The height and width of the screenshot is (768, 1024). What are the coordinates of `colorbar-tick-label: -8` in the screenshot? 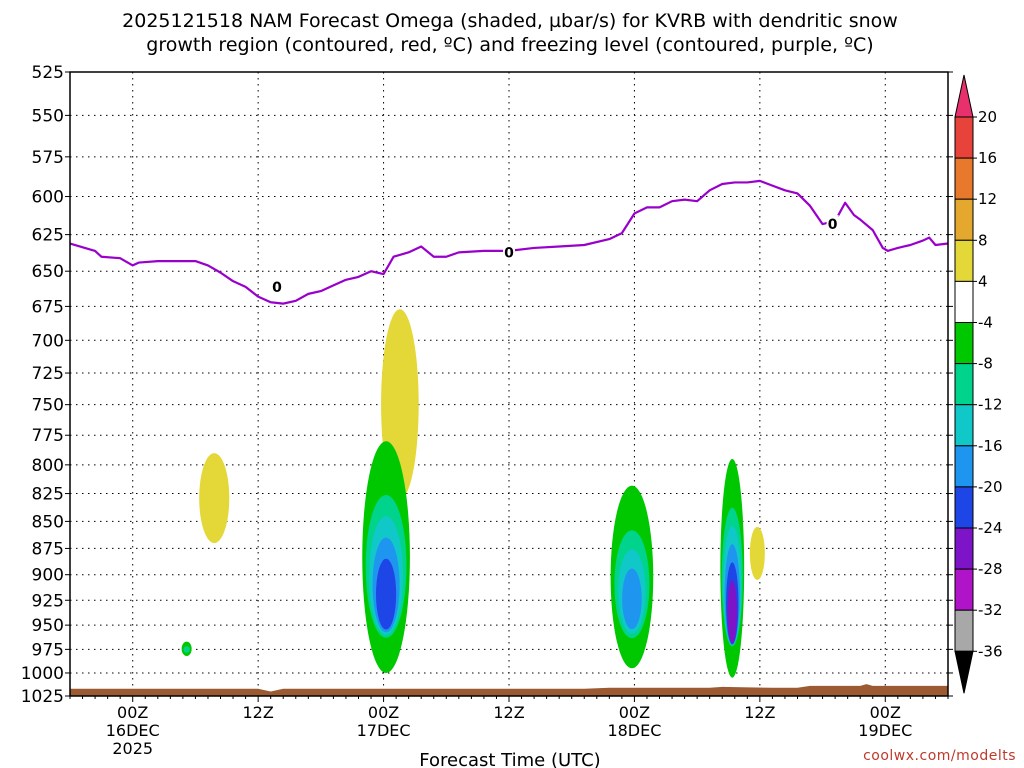 It's located at (985, 364).